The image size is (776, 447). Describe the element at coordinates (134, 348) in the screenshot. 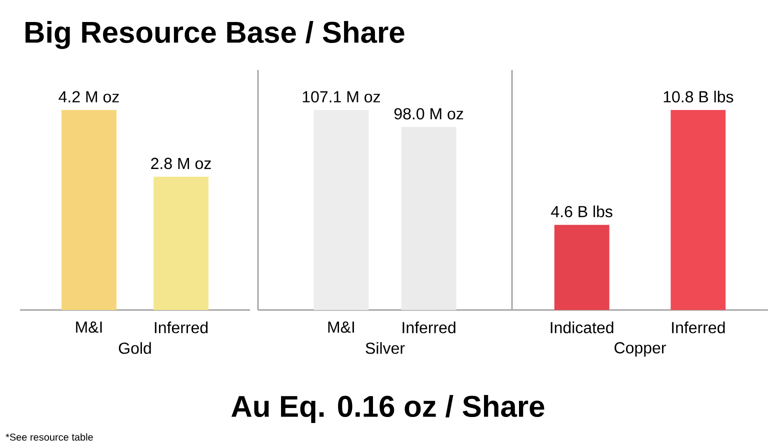

I see `x-axis-title: Gold` at that location.